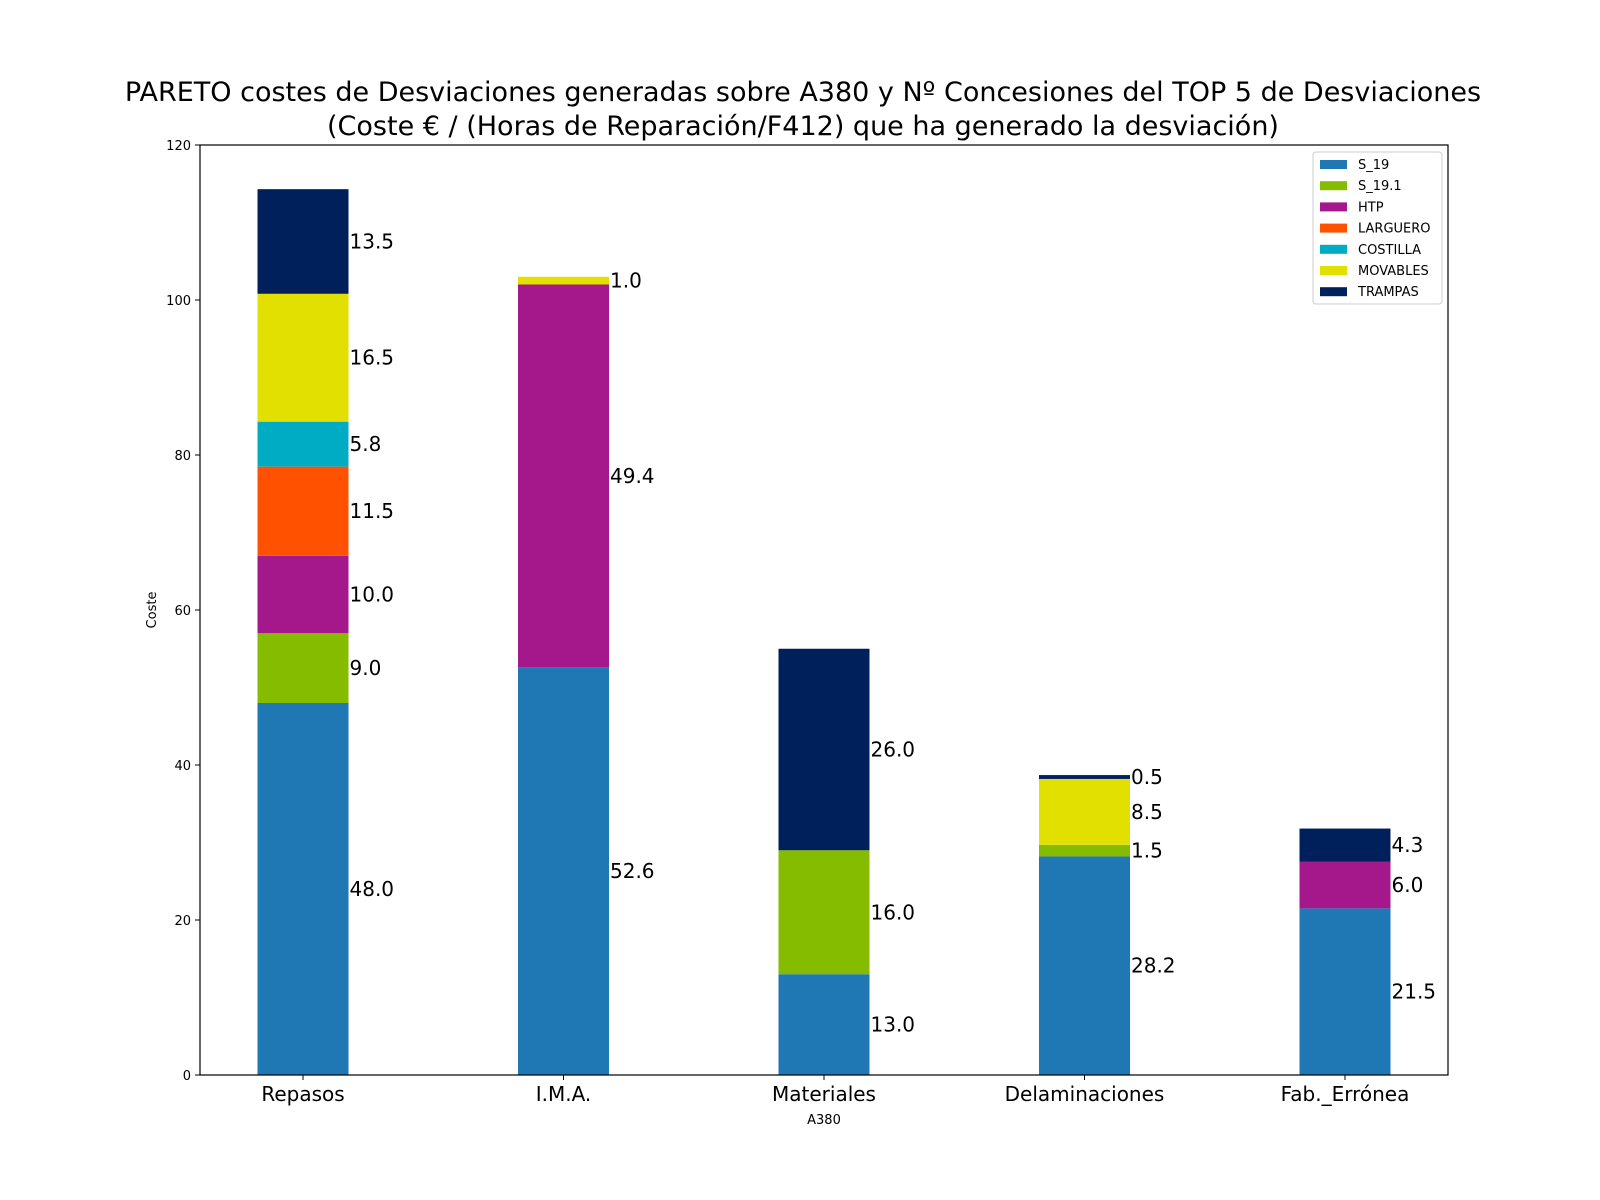  What do you see at coordinates (893, 912) in the screenshot?
I see `data-label-materiales-s-19-1: 16.0` at bounding box center [893, 912].